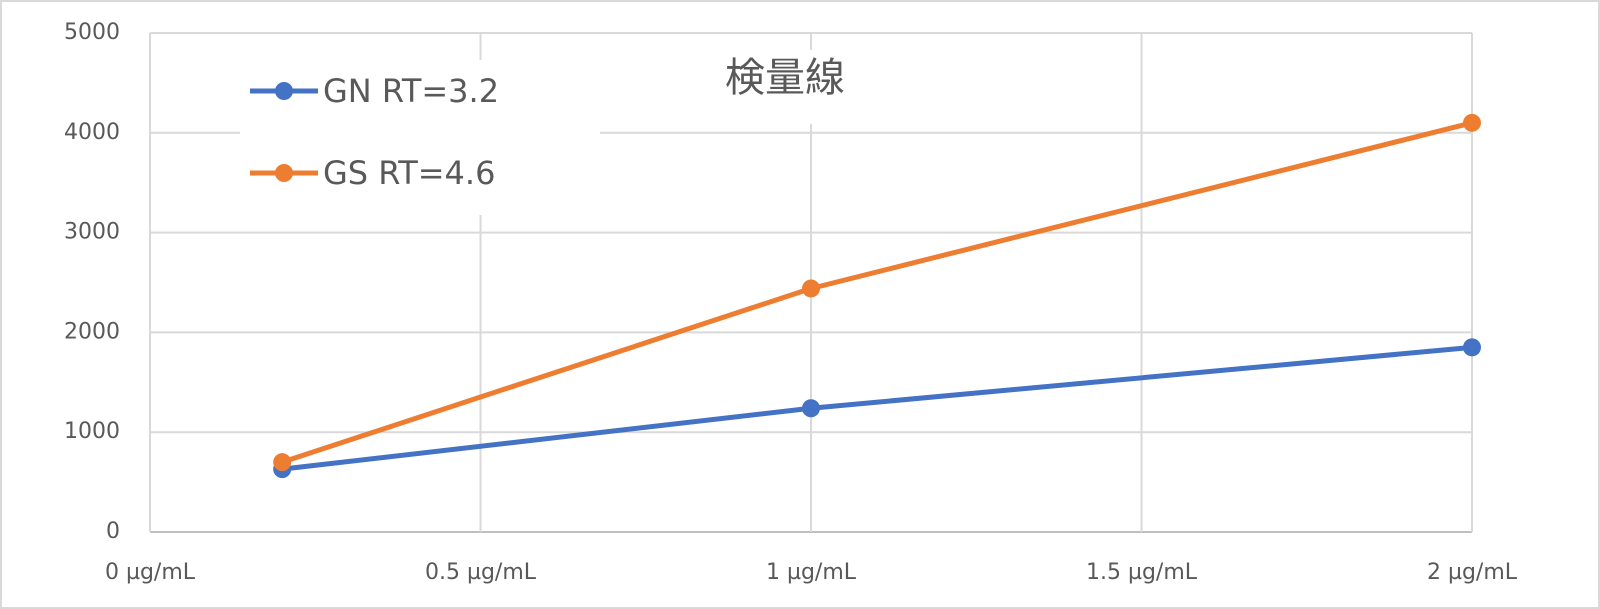  What do you see at coordinates (92, 331) in the screenshot?
I see `y-tick-label: 2000` at bounding box center [92, 331].